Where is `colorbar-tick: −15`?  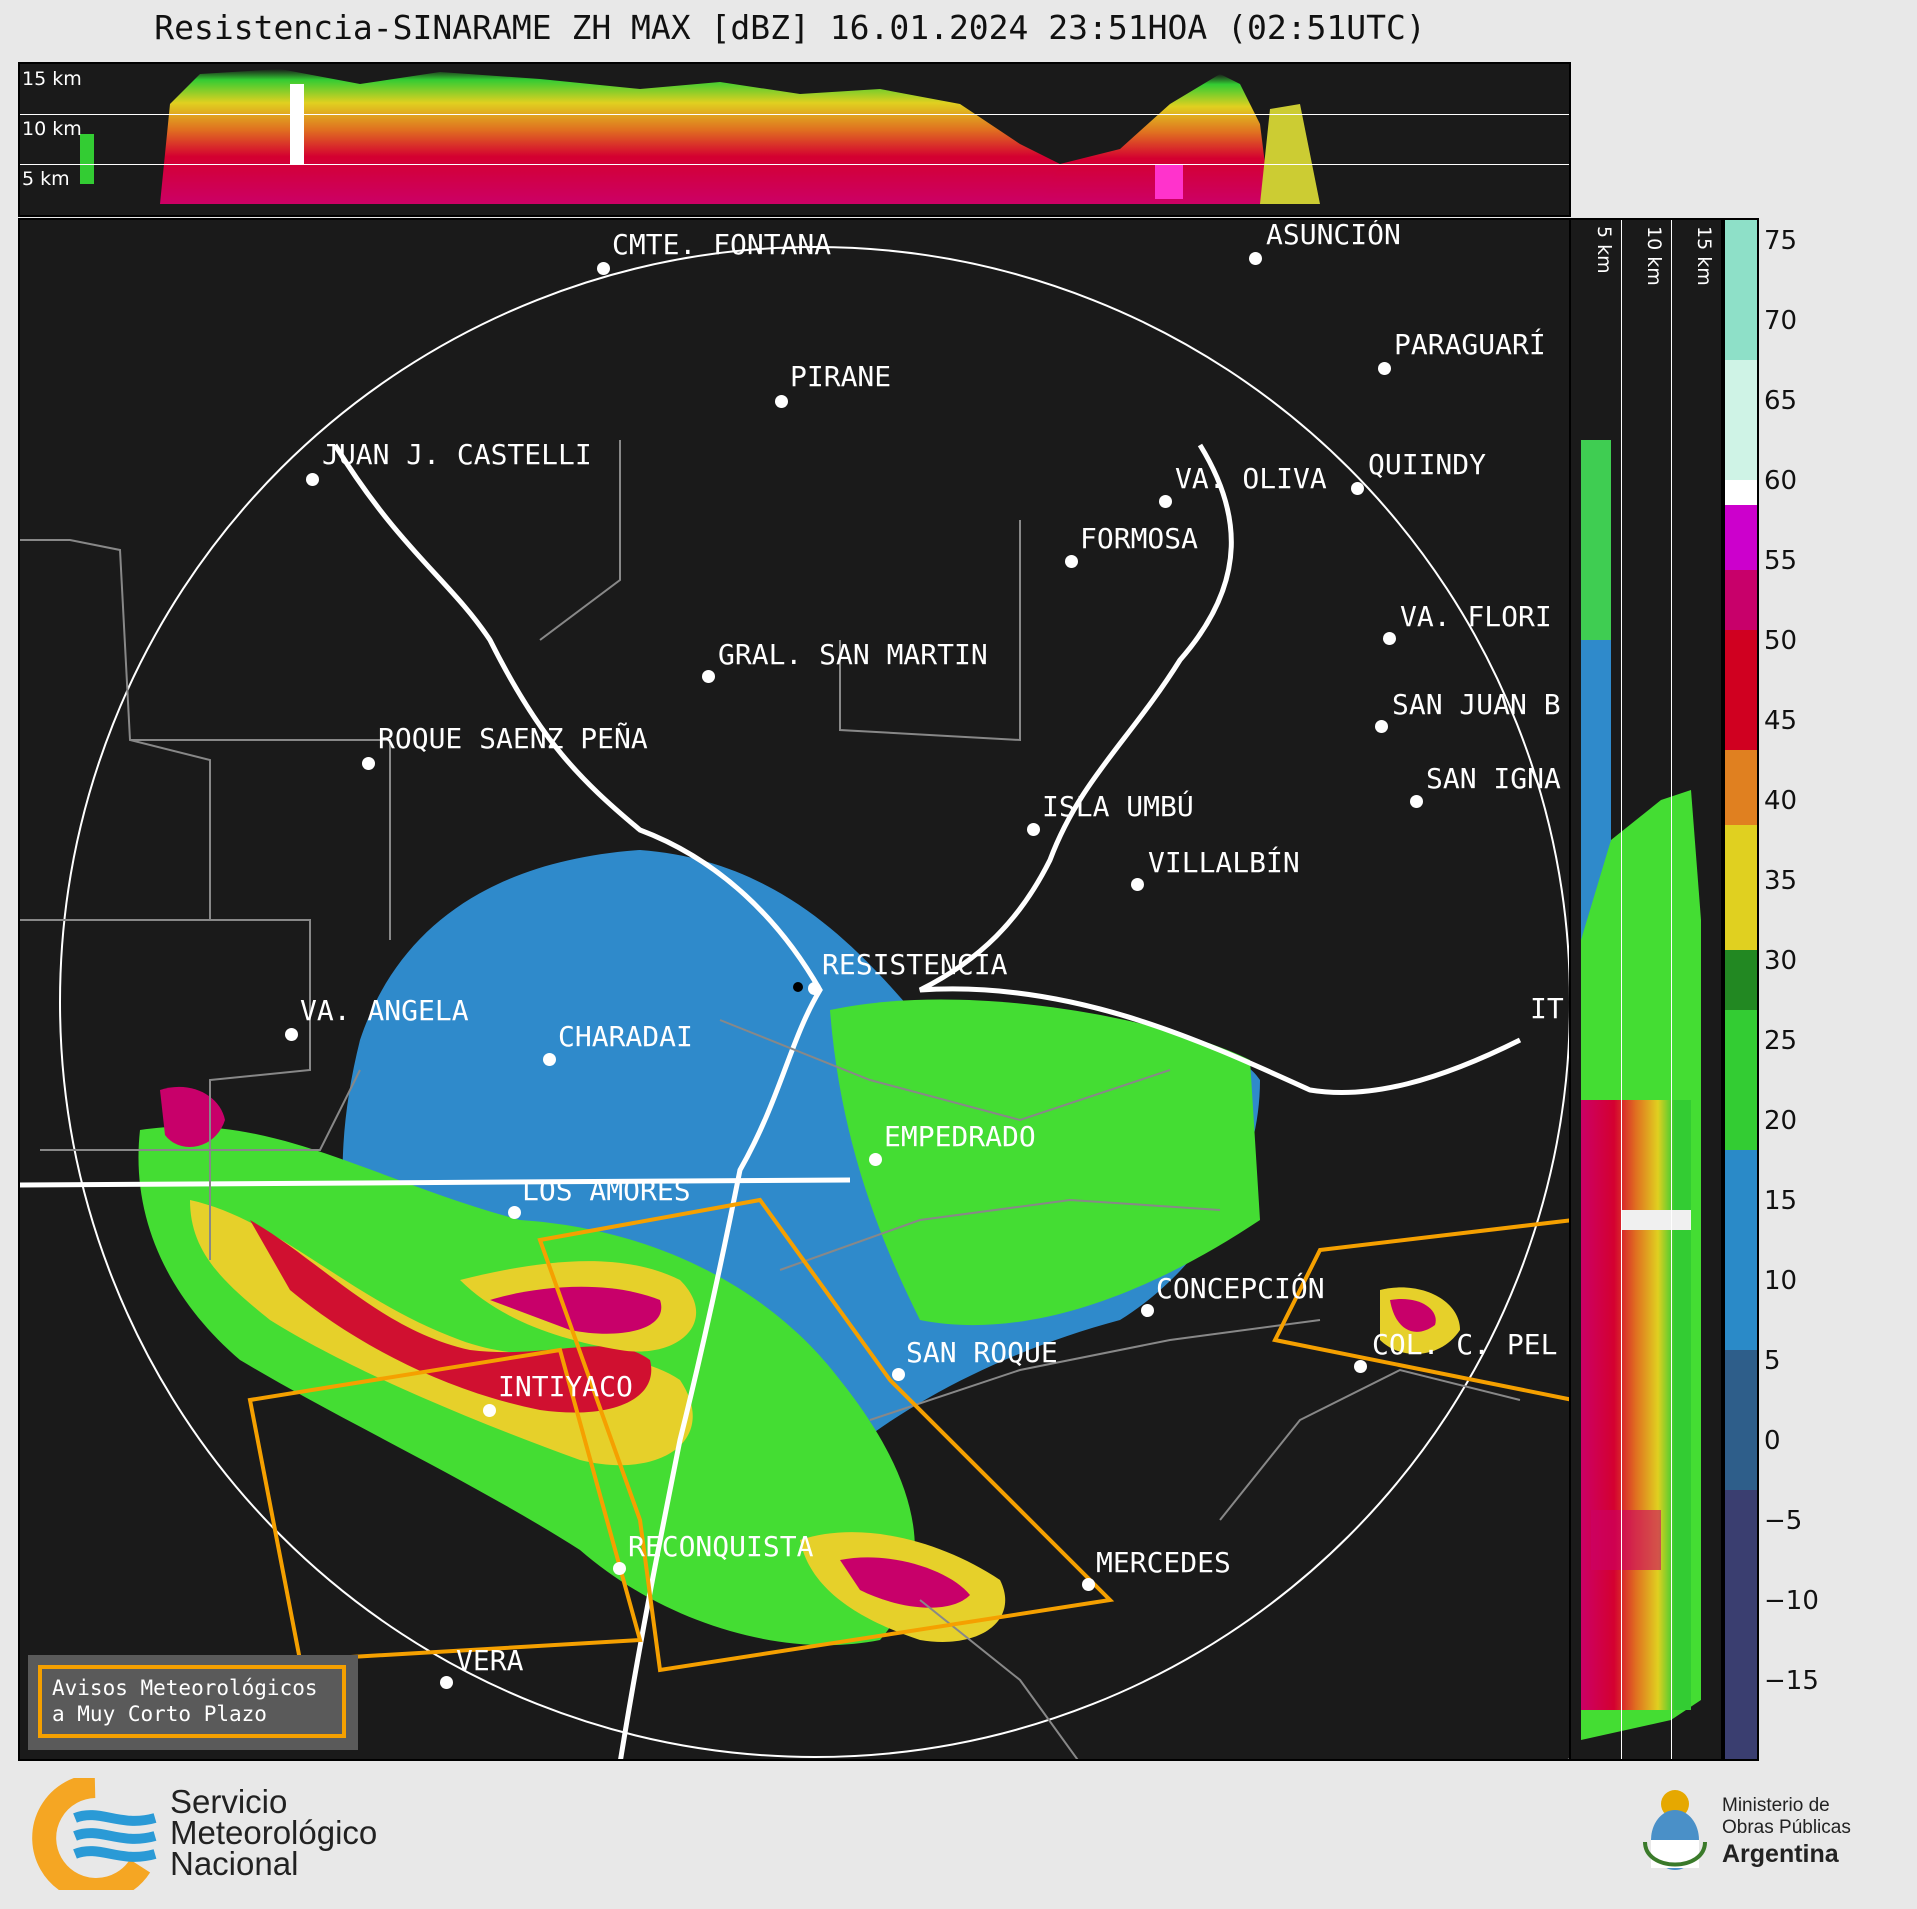 colorbar-tick: −15 is located at coordinates (1791, 1681).